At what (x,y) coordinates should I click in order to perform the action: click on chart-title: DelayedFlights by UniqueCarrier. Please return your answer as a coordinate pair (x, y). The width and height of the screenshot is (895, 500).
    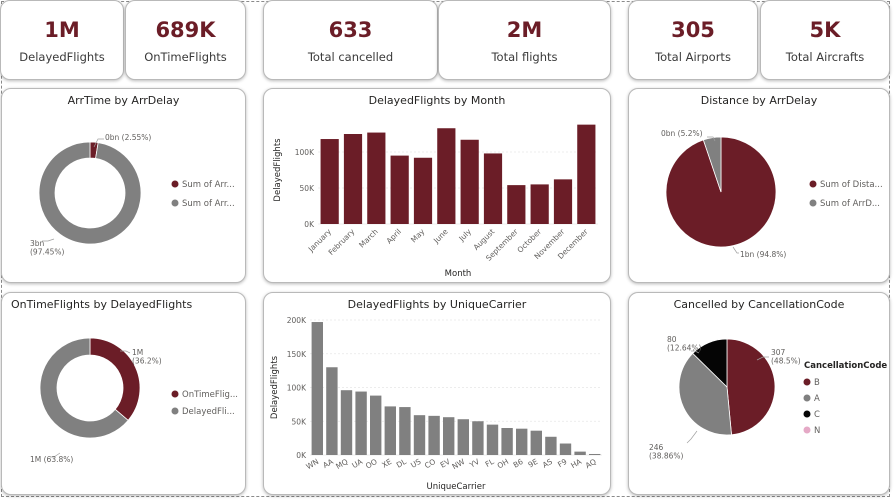
    Looking at the image, I should click on (437, 304).